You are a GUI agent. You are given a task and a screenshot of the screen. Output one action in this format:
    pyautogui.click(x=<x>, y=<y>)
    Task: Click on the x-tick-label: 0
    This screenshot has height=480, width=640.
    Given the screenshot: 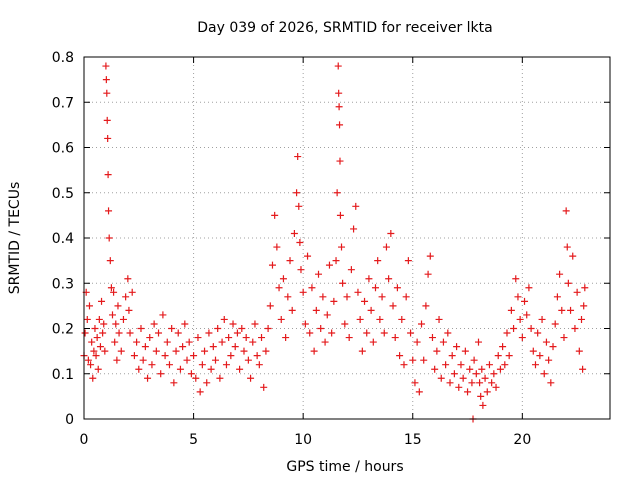 What is the action you would take?
    pyautogui.click(x=84, y=440)
    